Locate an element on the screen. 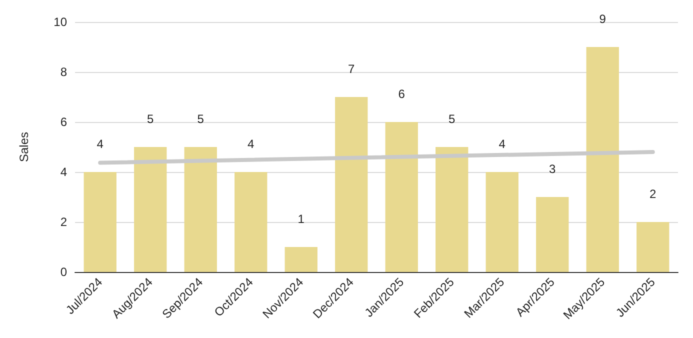  y-tick-label: 0 is located at coordinates (64, 272).